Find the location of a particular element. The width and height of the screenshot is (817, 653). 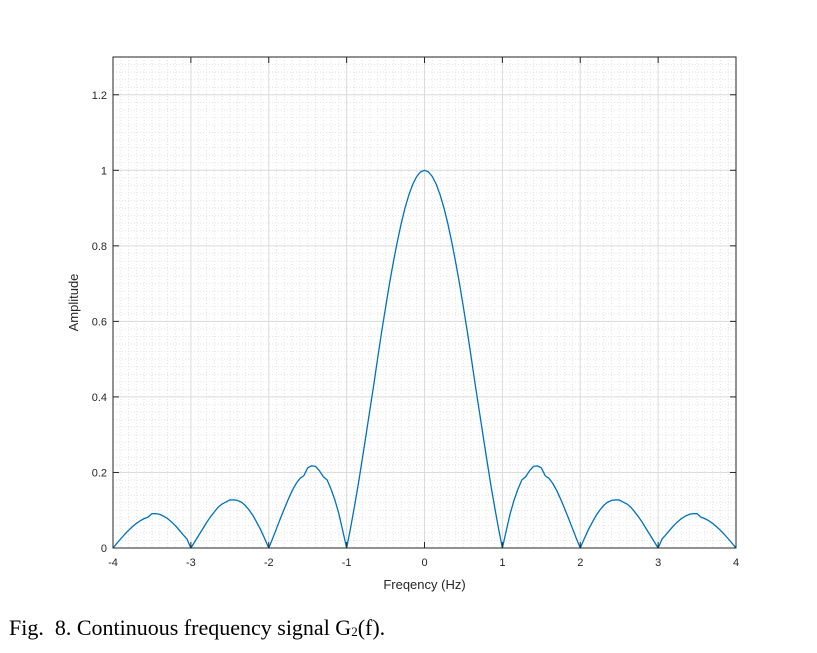

x-tick-label: 2 is located at coordinates (580, 563).